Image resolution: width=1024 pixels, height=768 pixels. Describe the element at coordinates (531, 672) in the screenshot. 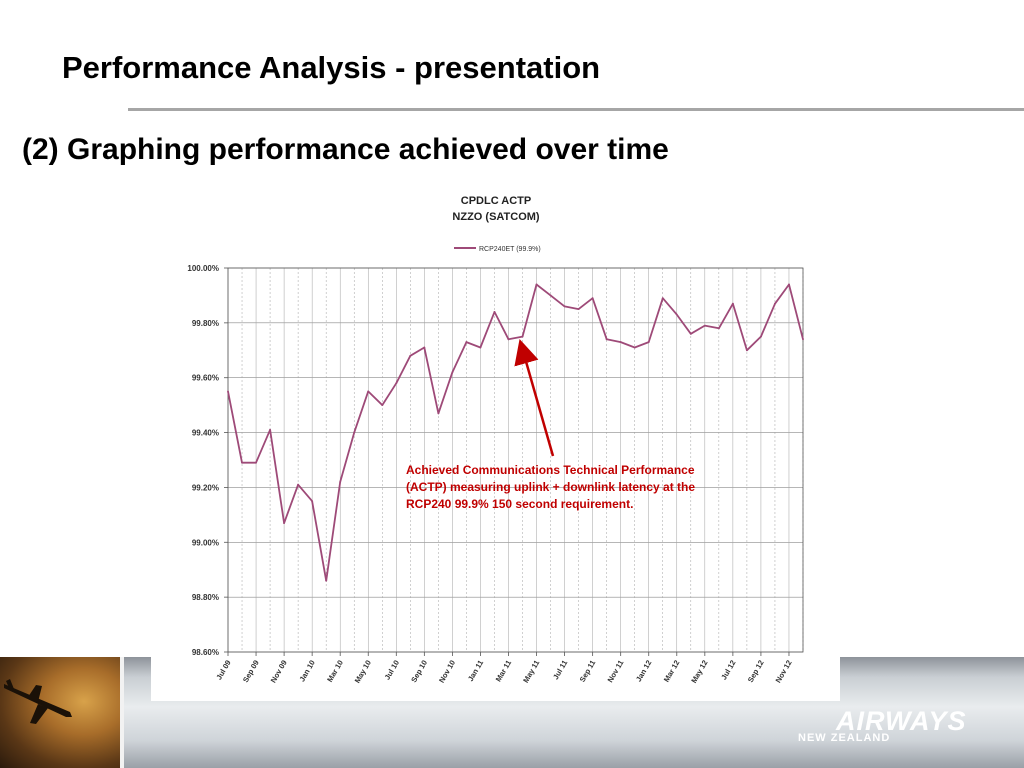

I see `x-tick-label: May 11` at that location.